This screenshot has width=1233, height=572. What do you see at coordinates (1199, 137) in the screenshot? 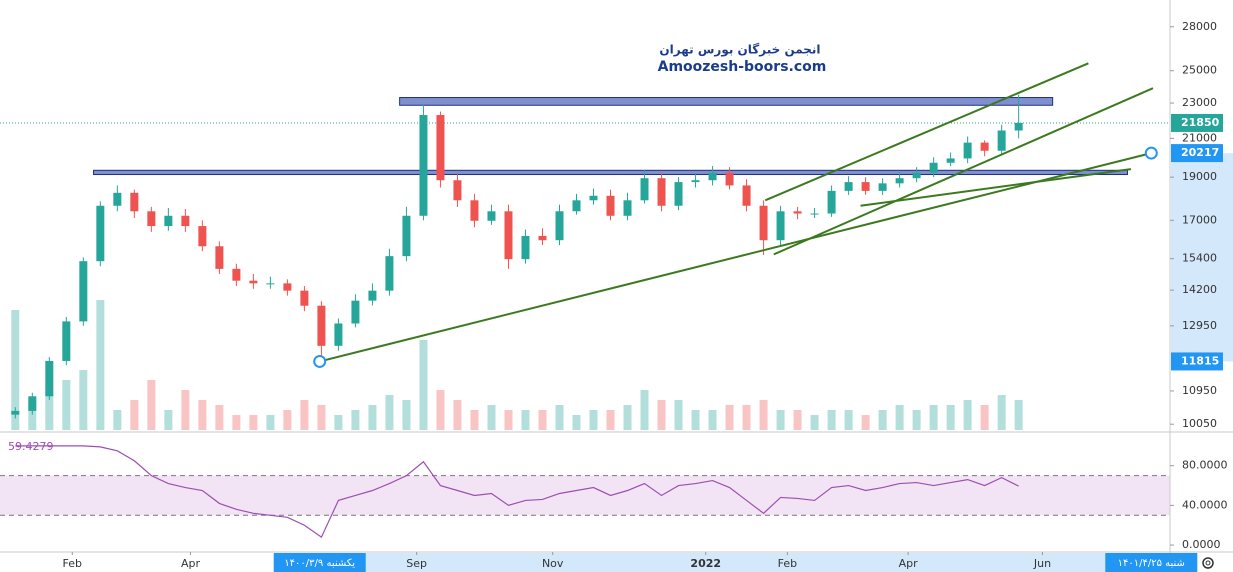
I see `y-tick-label: 21000` at bounding box center [1199, 137].